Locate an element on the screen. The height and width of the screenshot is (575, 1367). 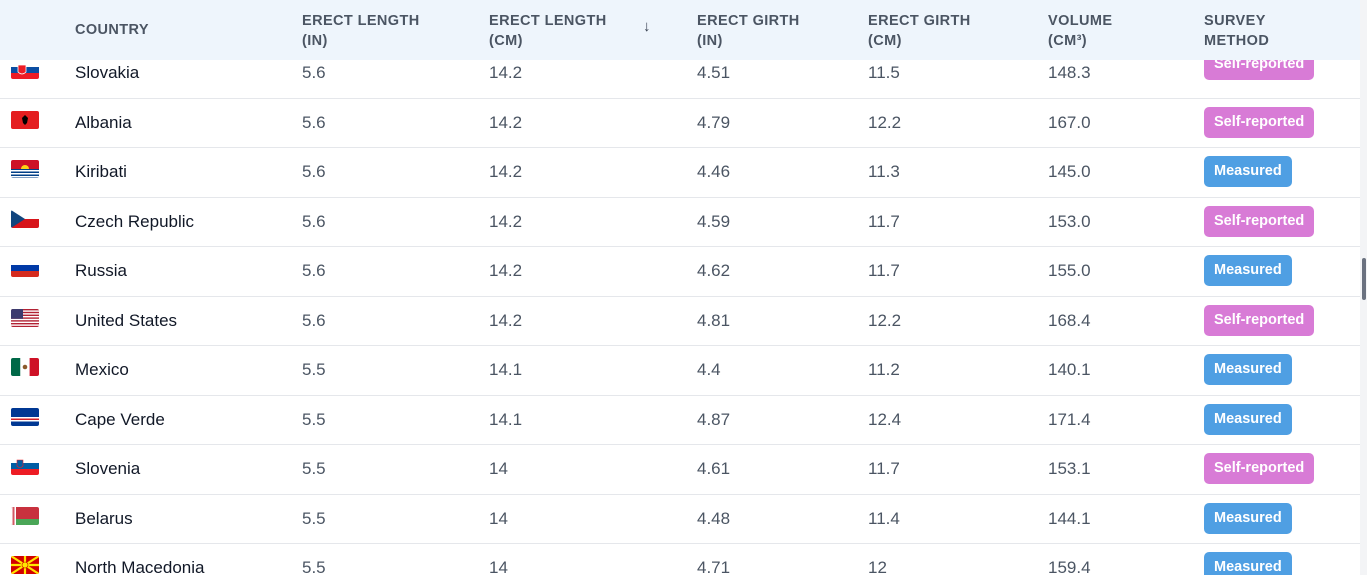
column-header-country: COUNTRY is located at coordinates (112, 30).